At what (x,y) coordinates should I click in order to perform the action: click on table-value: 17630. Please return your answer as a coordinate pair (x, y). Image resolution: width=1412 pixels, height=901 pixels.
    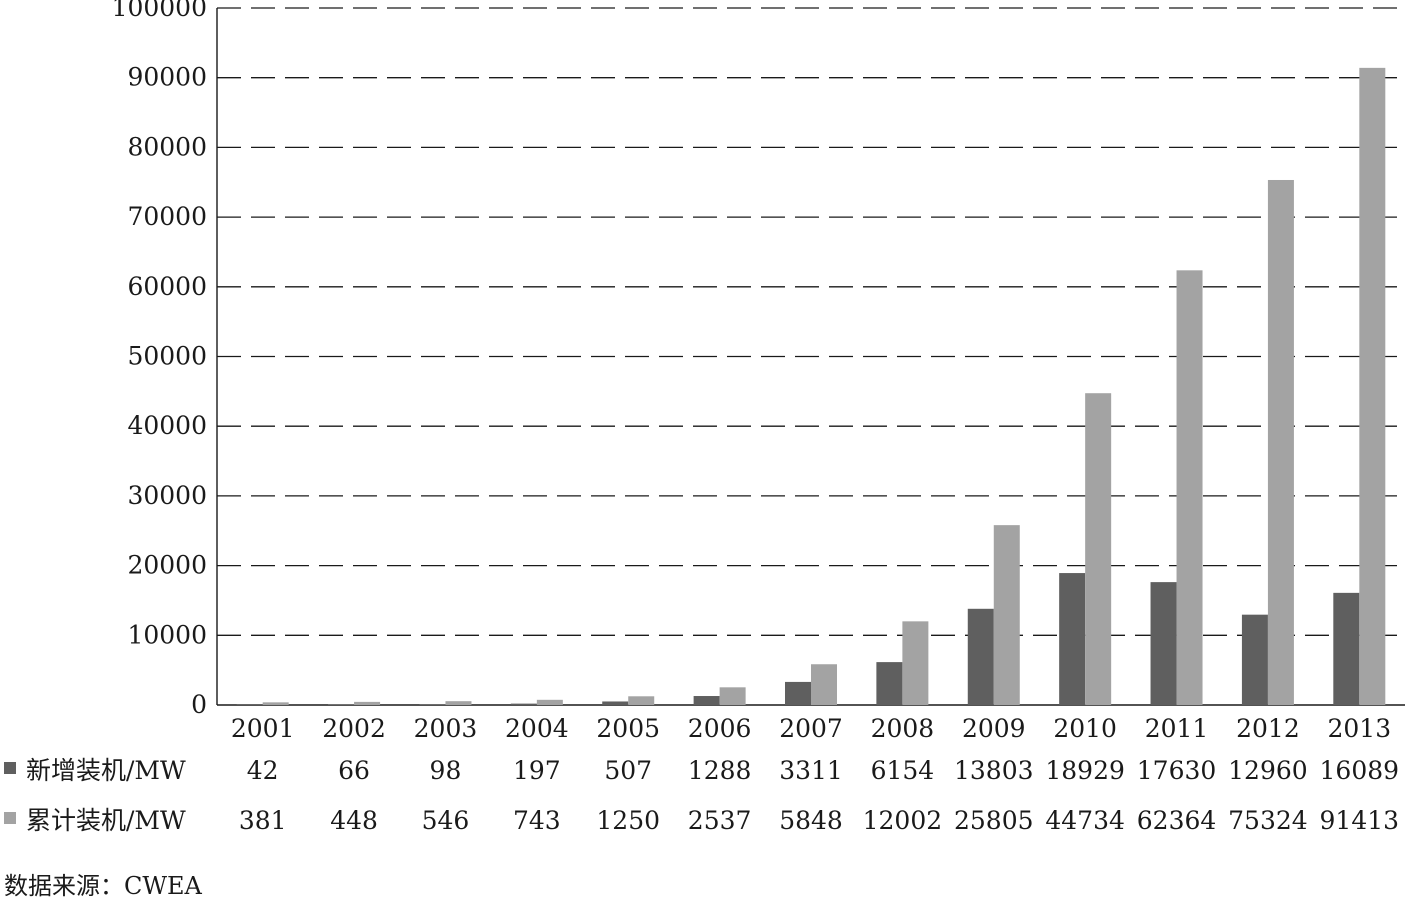
    Looking at the image, I should click on (1177, 770).